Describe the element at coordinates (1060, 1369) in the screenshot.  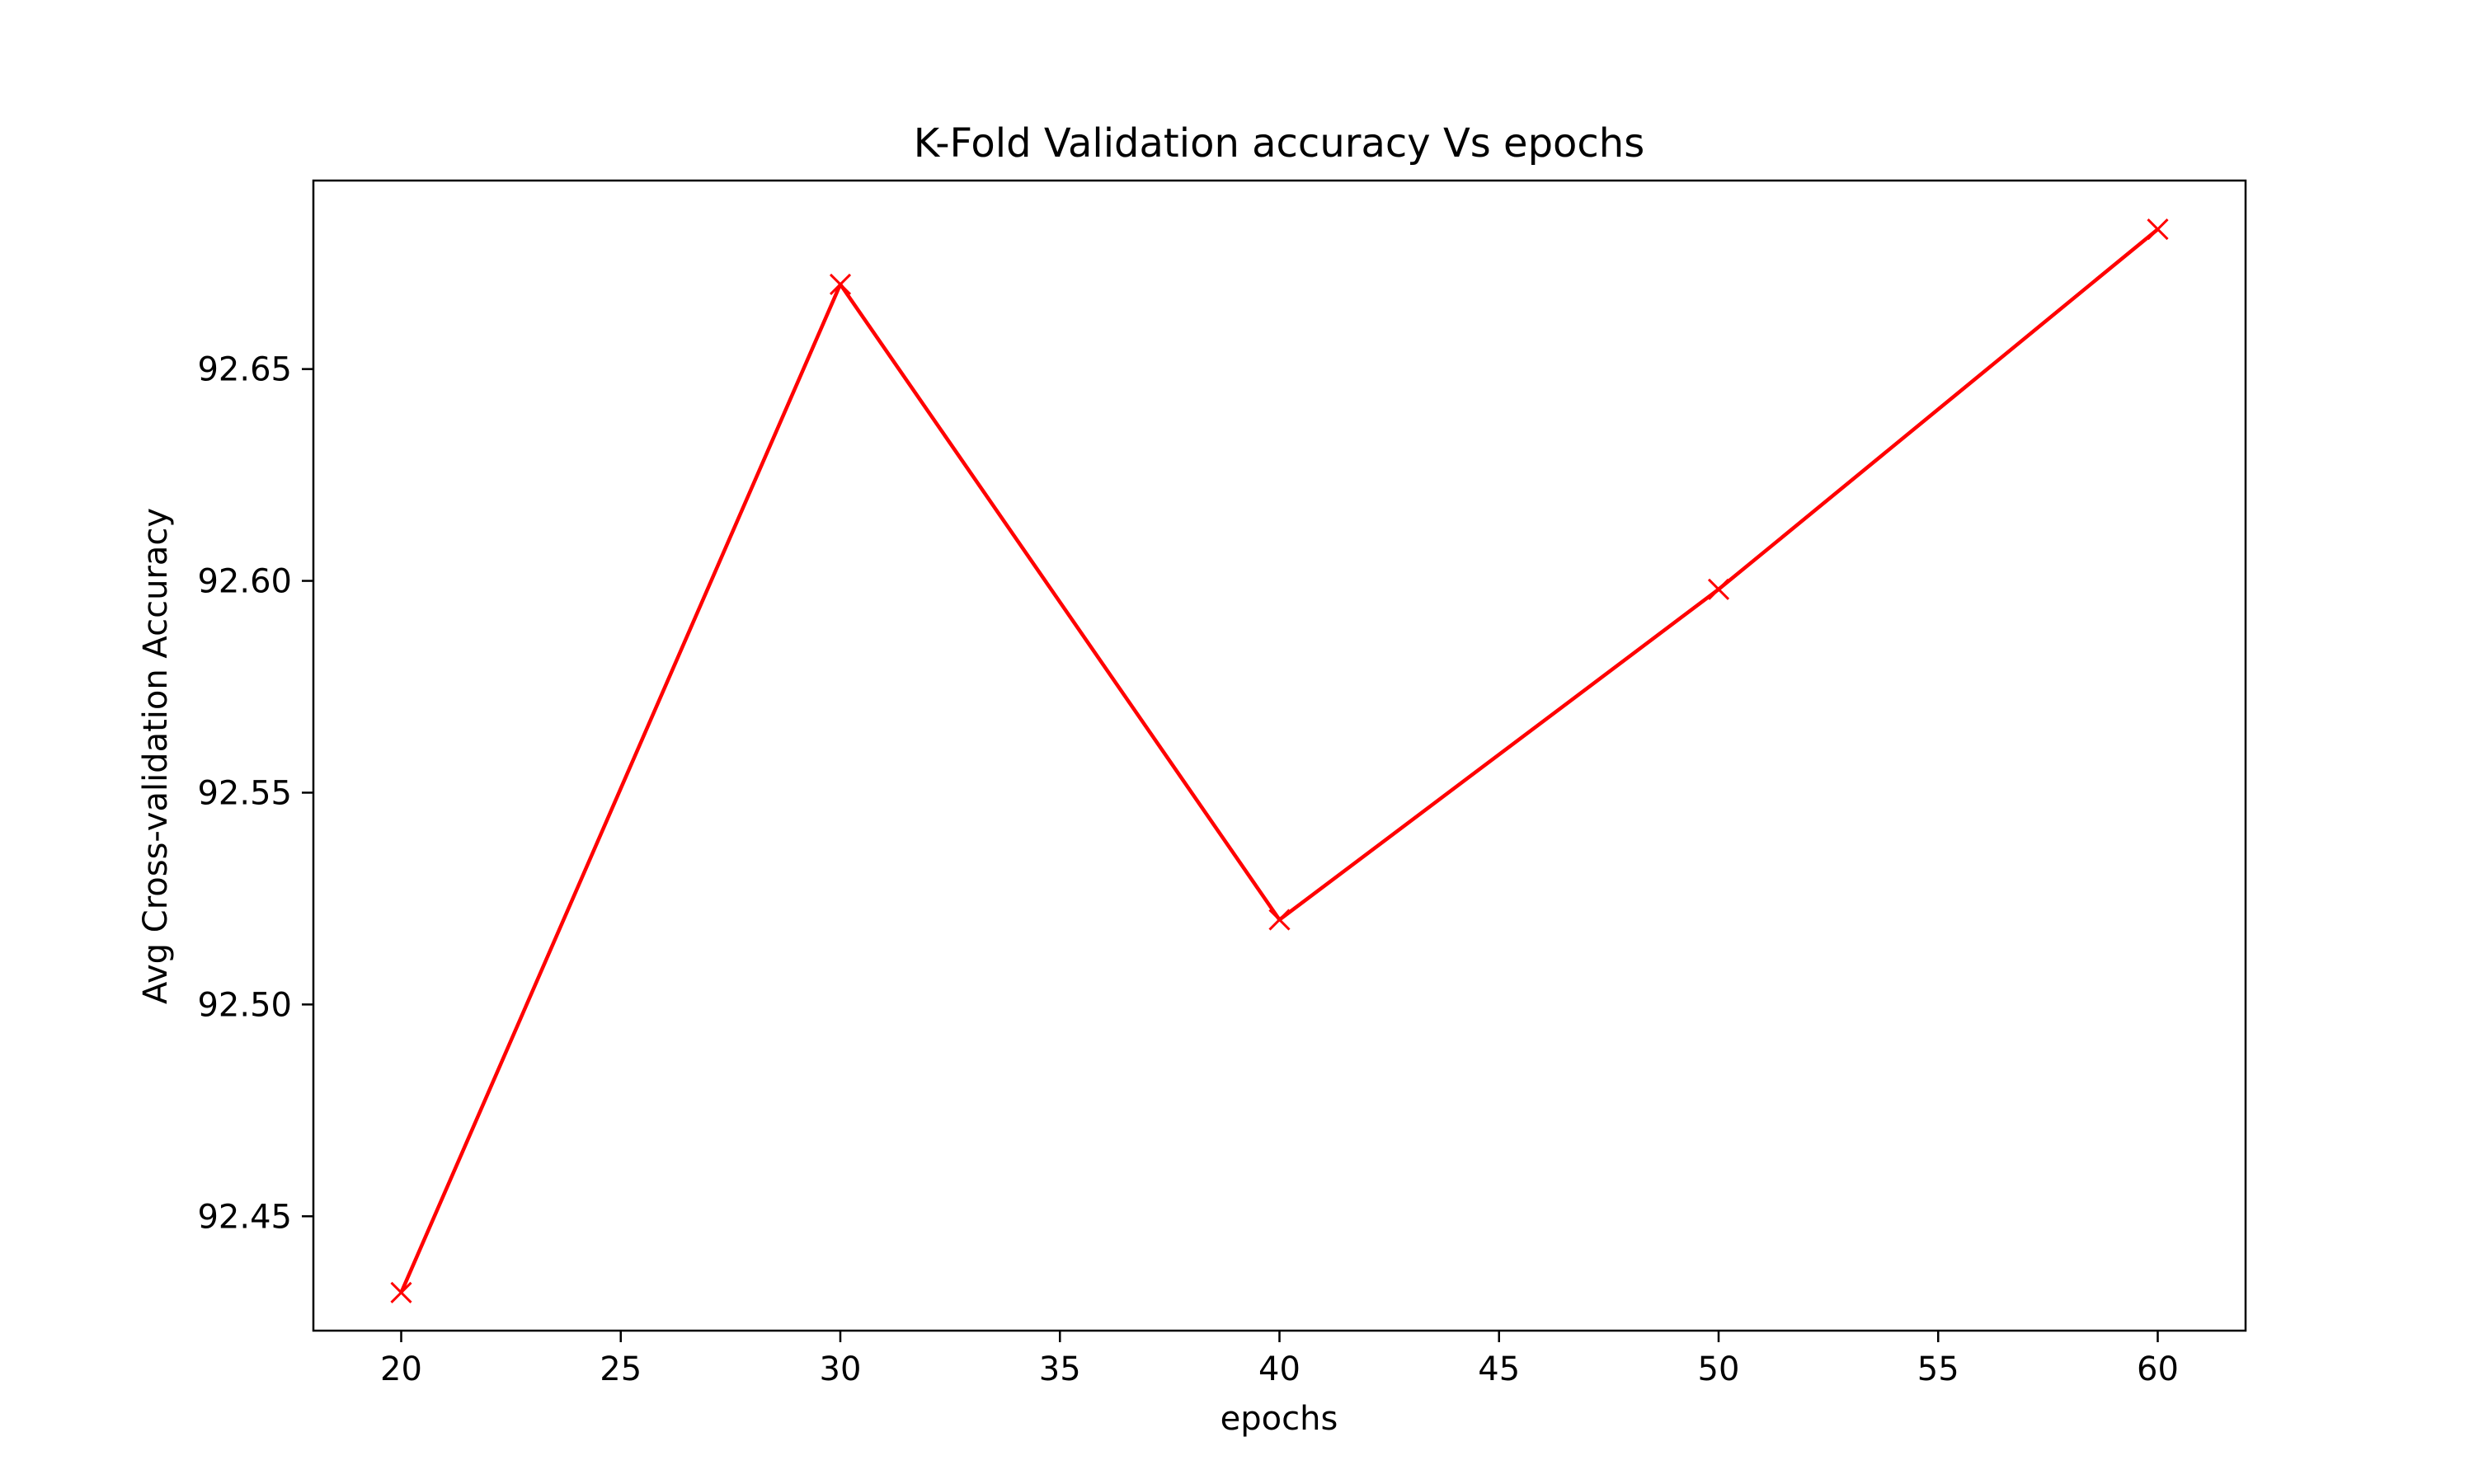
I see `x-tick-label: 35` at that location.